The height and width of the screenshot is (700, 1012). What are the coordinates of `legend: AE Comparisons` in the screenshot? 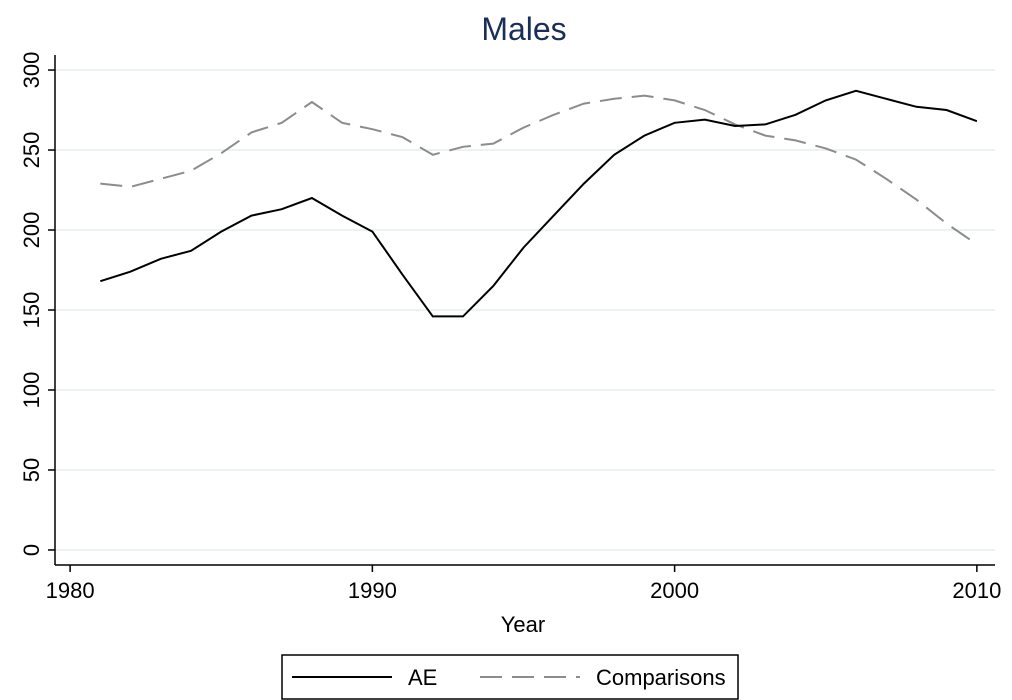 It's located at (510, 677).